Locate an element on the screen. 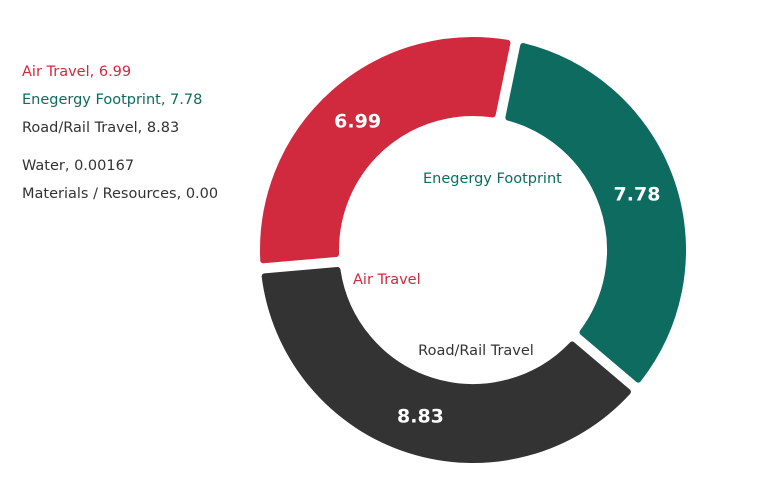 The height and width of the screenshot is (501, 768). category-label-enegergy-footprint: Enegergy Footprint is located at coordinates (492, 179).